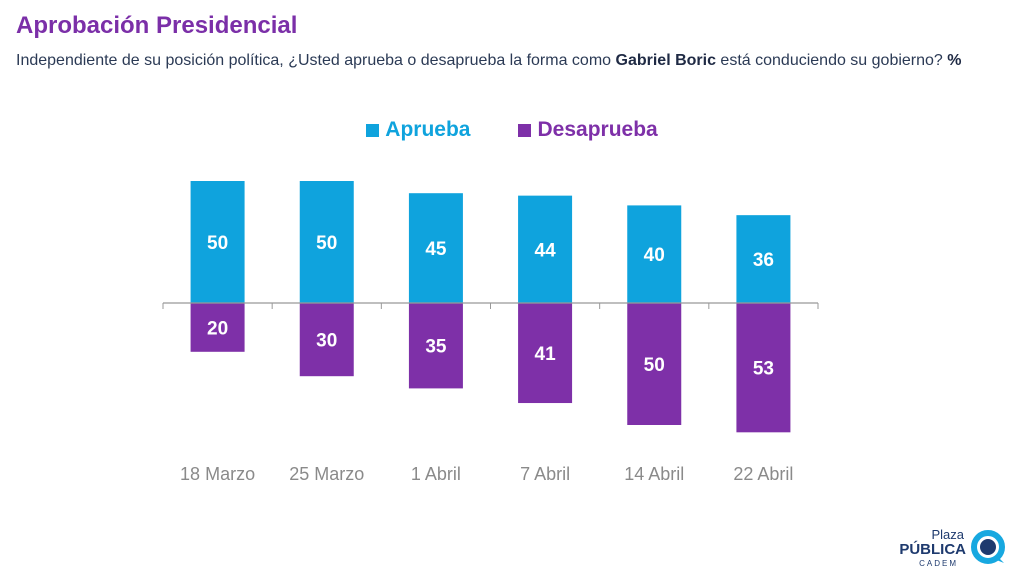 The image size is (1024, 583). Describe the element at coordinates (326, 474) in the screenshot. I see `x-tick-label: 25 Marzo` at that location.